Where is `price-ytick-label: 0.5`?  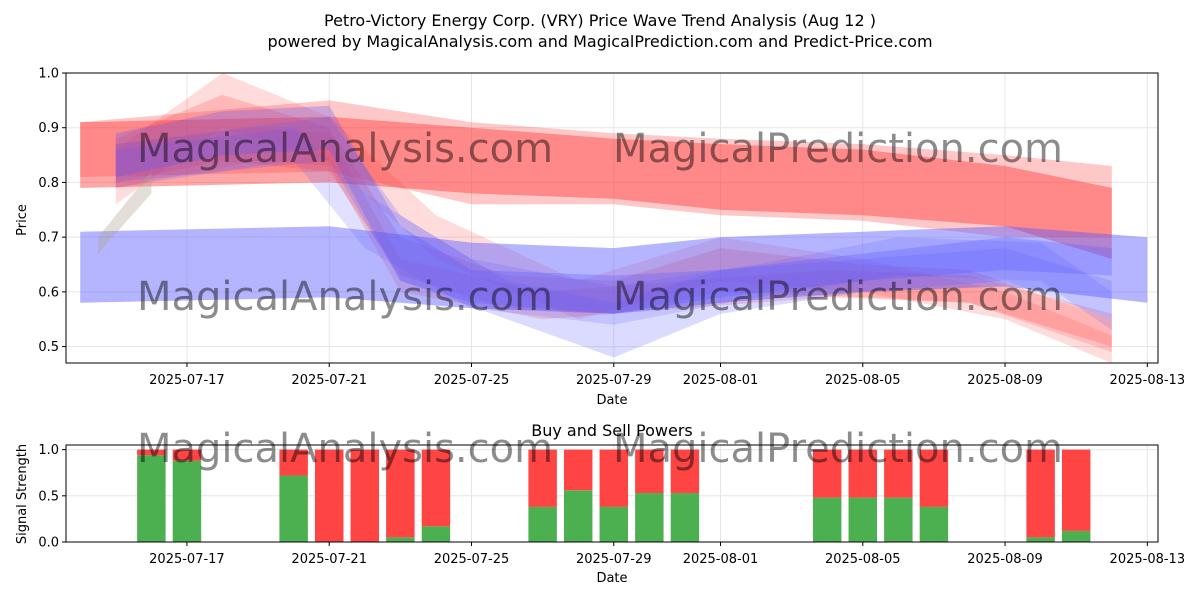 price-ytick-label: 0.5 is located at coordinates (48, 347).